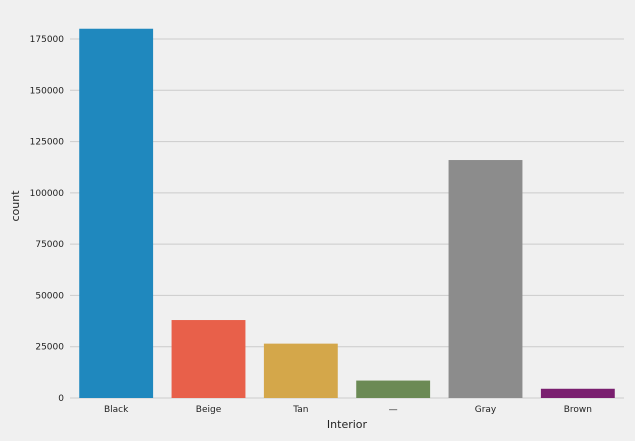 The height and width of the screenshot is (441, 635). What do you see at coordinates (486, 410) in the screenshot?
I see `x-tick-label: Gray` at bounding box center [486, 410].